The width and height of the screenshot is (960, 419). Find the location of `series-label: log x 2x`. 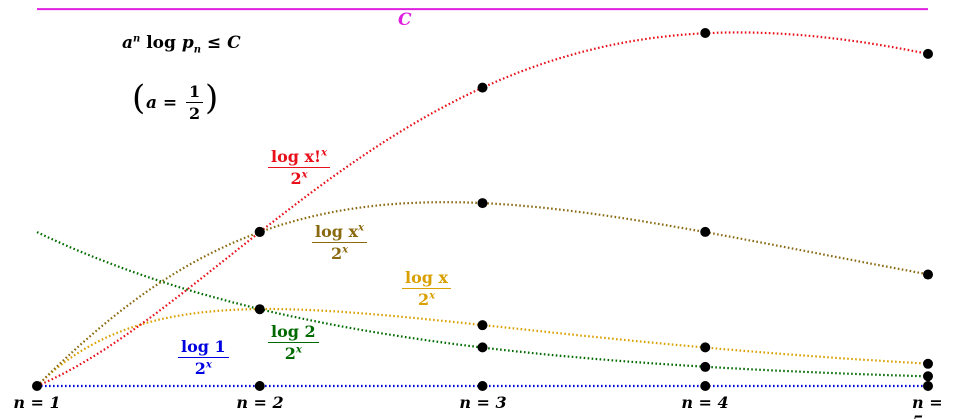

series-label: log x 2x is located at coordinates (427, 288).